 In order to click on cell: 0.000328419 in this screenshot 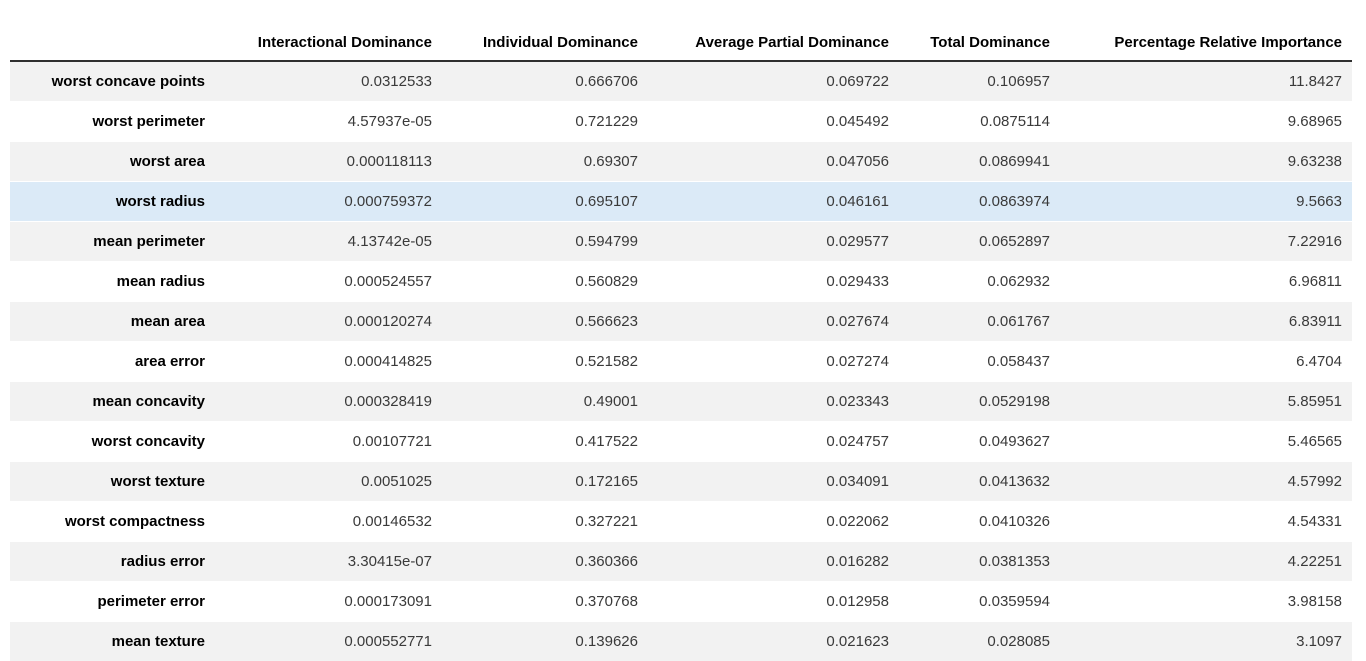, I will do `click(318, 402)`.